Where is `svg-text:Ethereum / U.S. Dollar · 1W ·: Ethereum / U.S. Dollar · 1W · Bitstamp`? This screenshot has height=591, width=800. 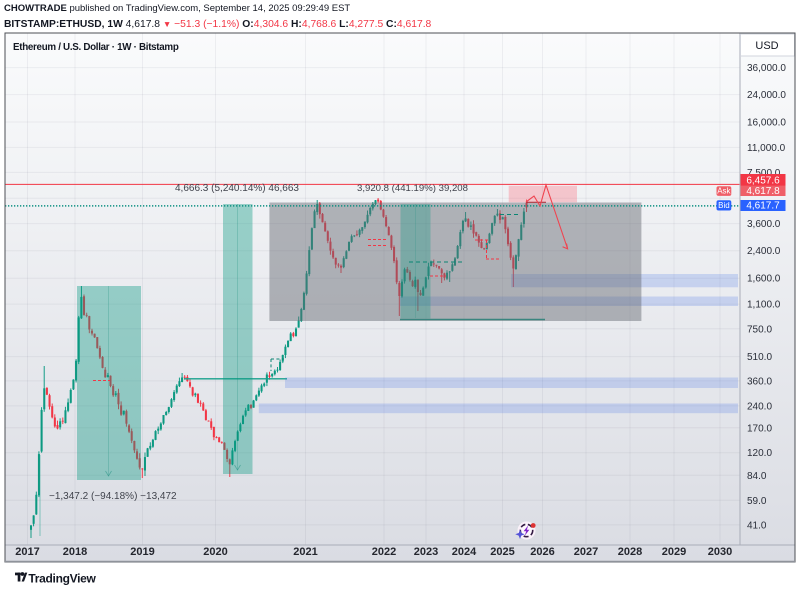
svg-text:Ethereum / U.S. Dollar · 1W ·: Ethereum / U.S. Dollar · 1W · Bitstamp is located at coordinates (96, 47).